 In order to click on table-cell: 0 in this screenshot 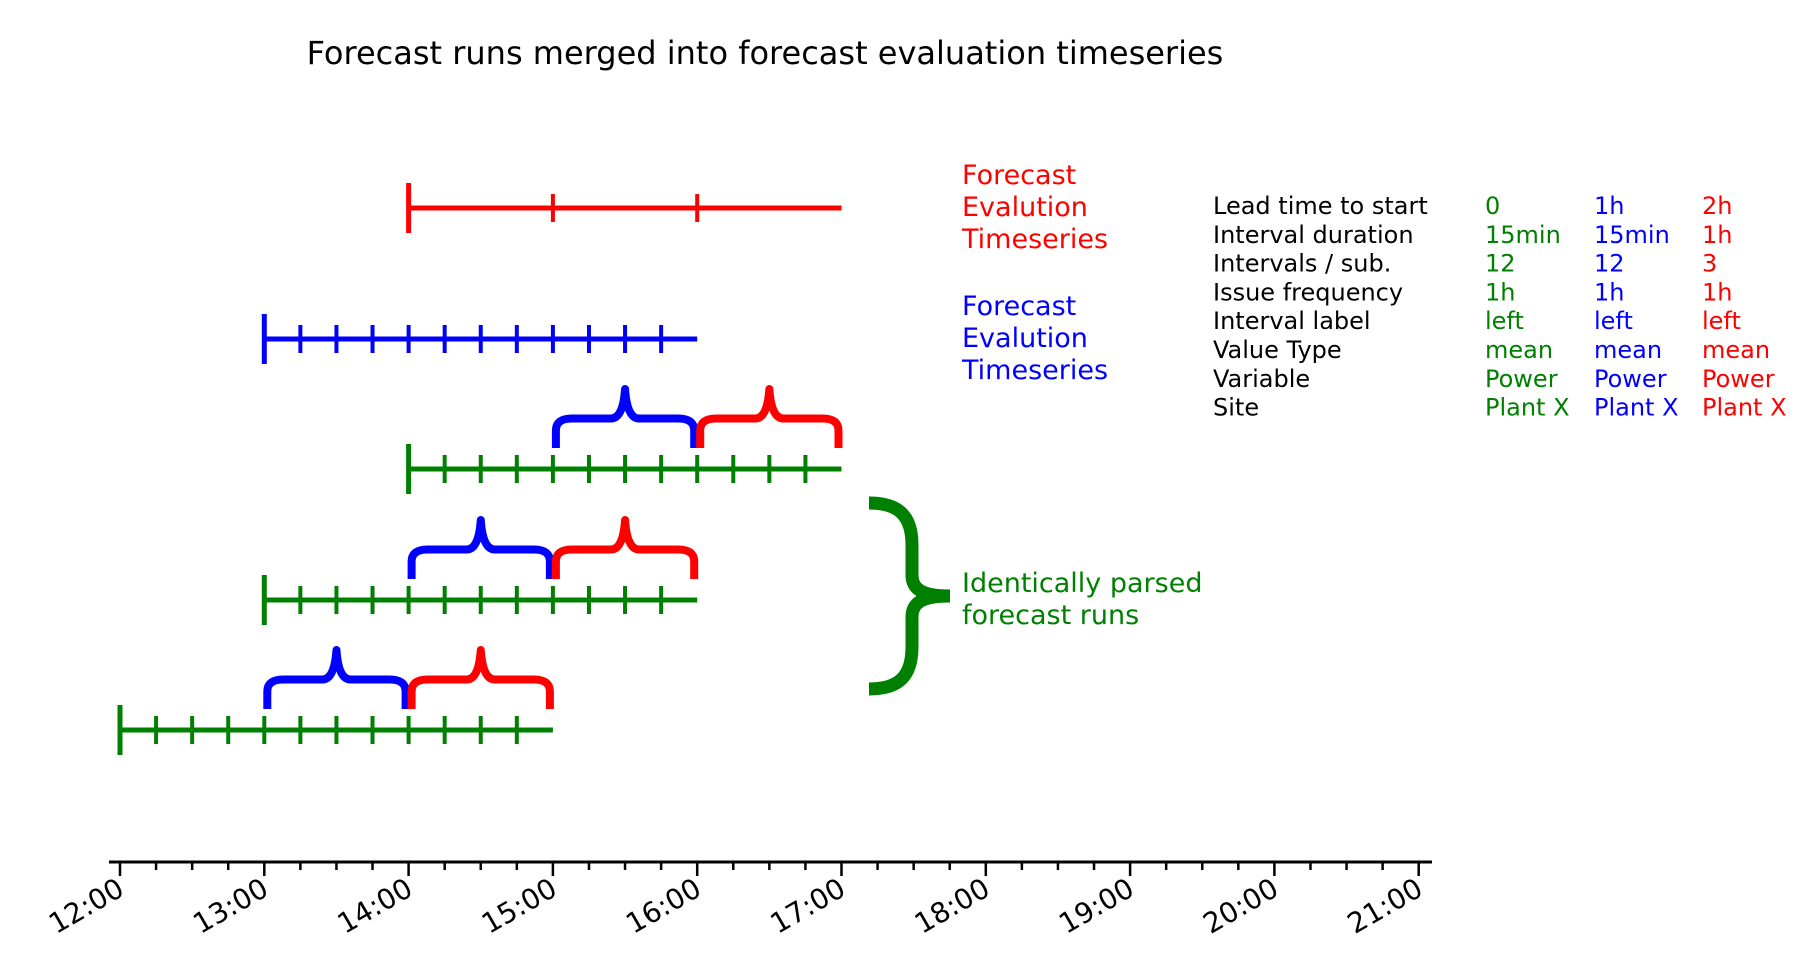, I will do `click(1492, 206)`.